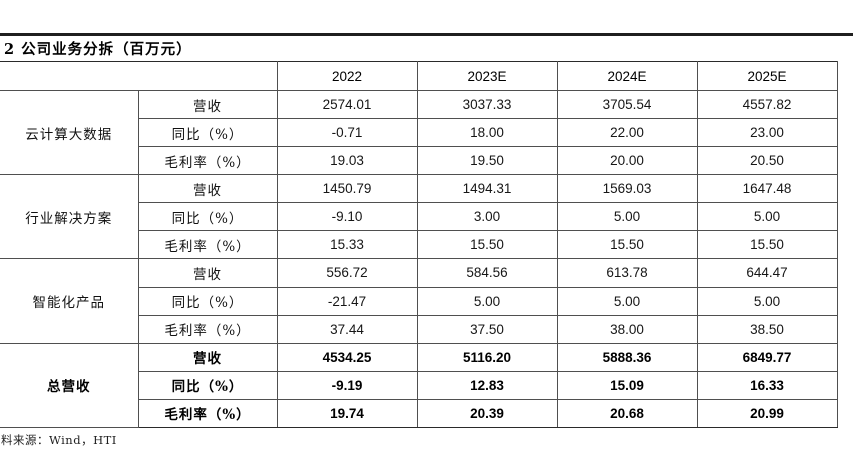 The image size is (853, 460). I want to click on value-cell: 1647.48, so click(767, 189).